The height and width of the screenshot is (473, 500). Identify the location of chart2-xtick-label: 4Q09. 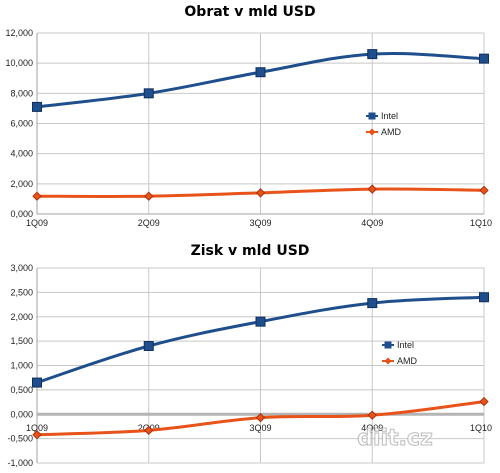
(372, 428).